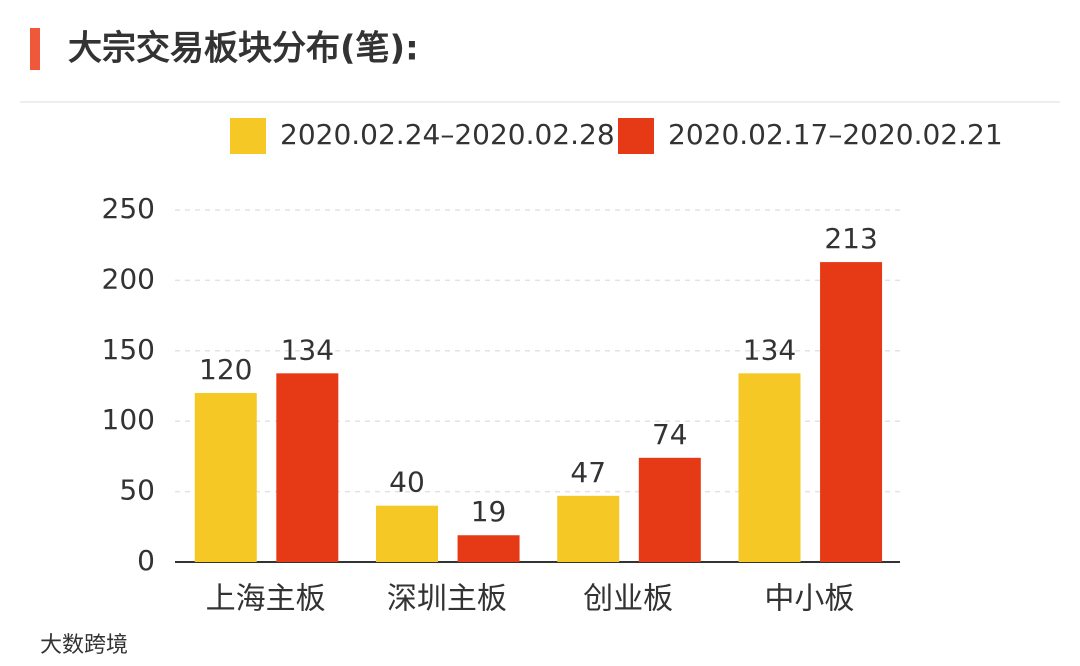  What do you see at coordinates (447, 599) in the screenshot?
I see `x-tick-label: 深圳主板` at bounding box center [447, 599].